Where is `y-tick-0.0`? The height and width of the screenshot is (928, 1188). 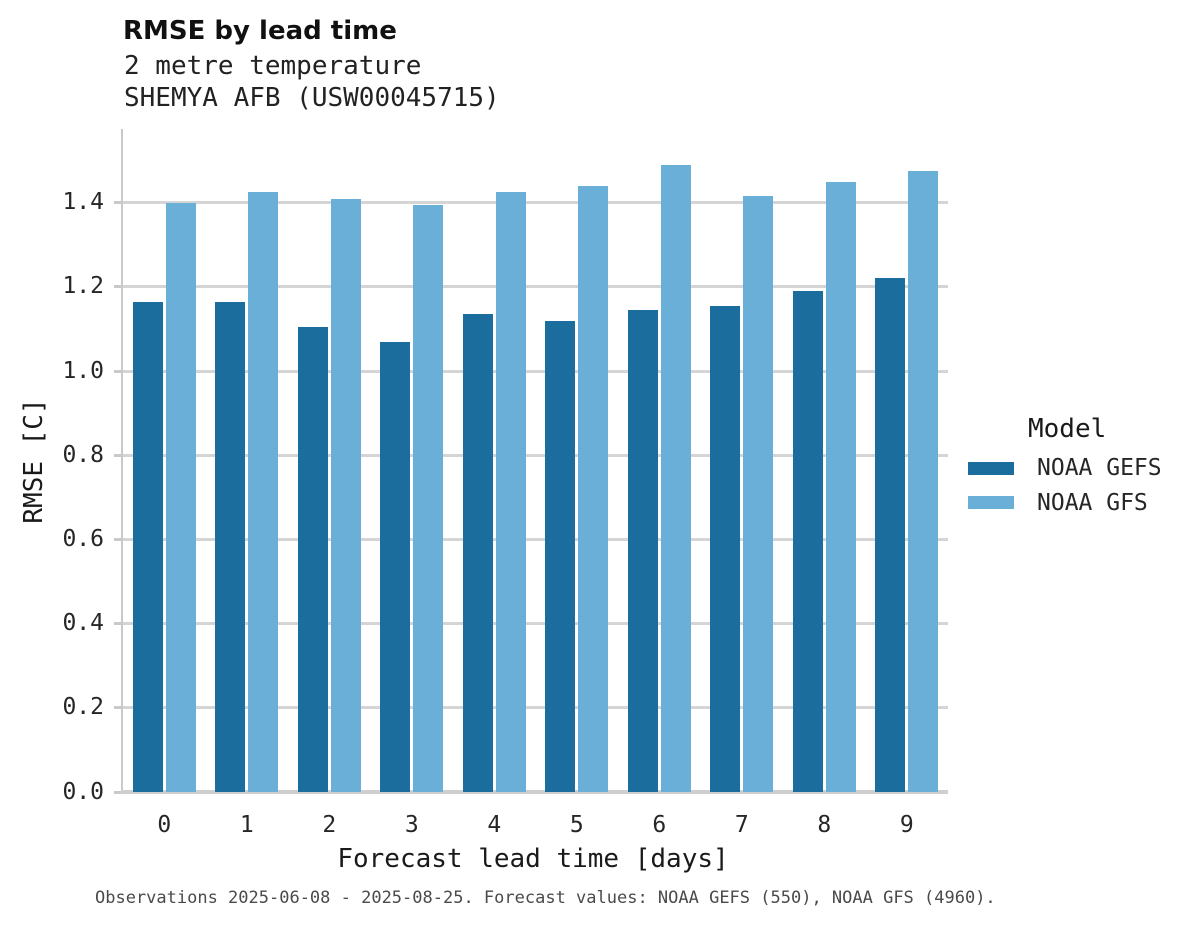
y-tick-0.0 is located at coordinates (117, 792).